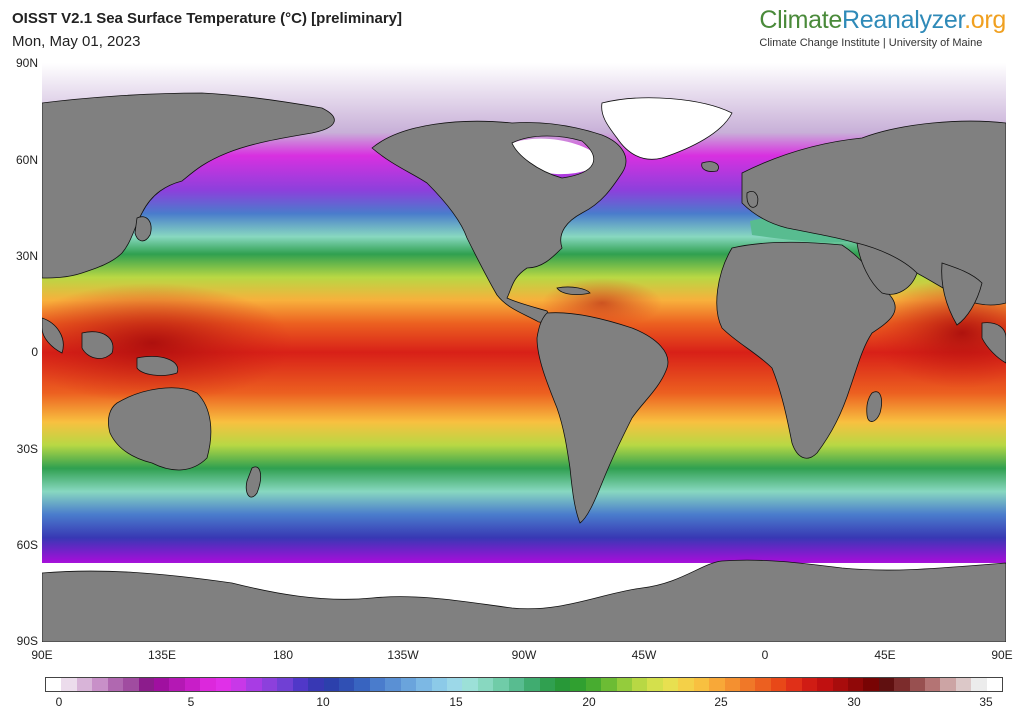  What do you see at coordinates (903, 20) in the screenshot?
I see `brand-name-part2: Reanalyzer` at bounding box center [903, 20].